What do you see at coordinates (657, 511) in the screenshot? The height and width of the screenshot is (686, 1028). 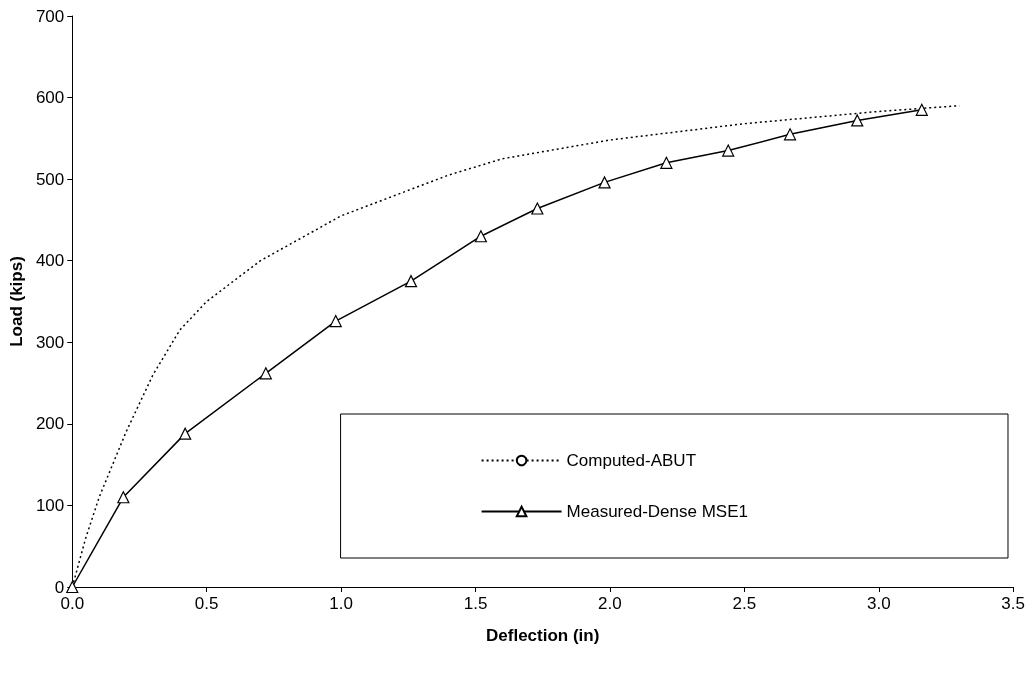 I see `legend-label: Measured-Dense MSE1` at bounding box center [657, 511].